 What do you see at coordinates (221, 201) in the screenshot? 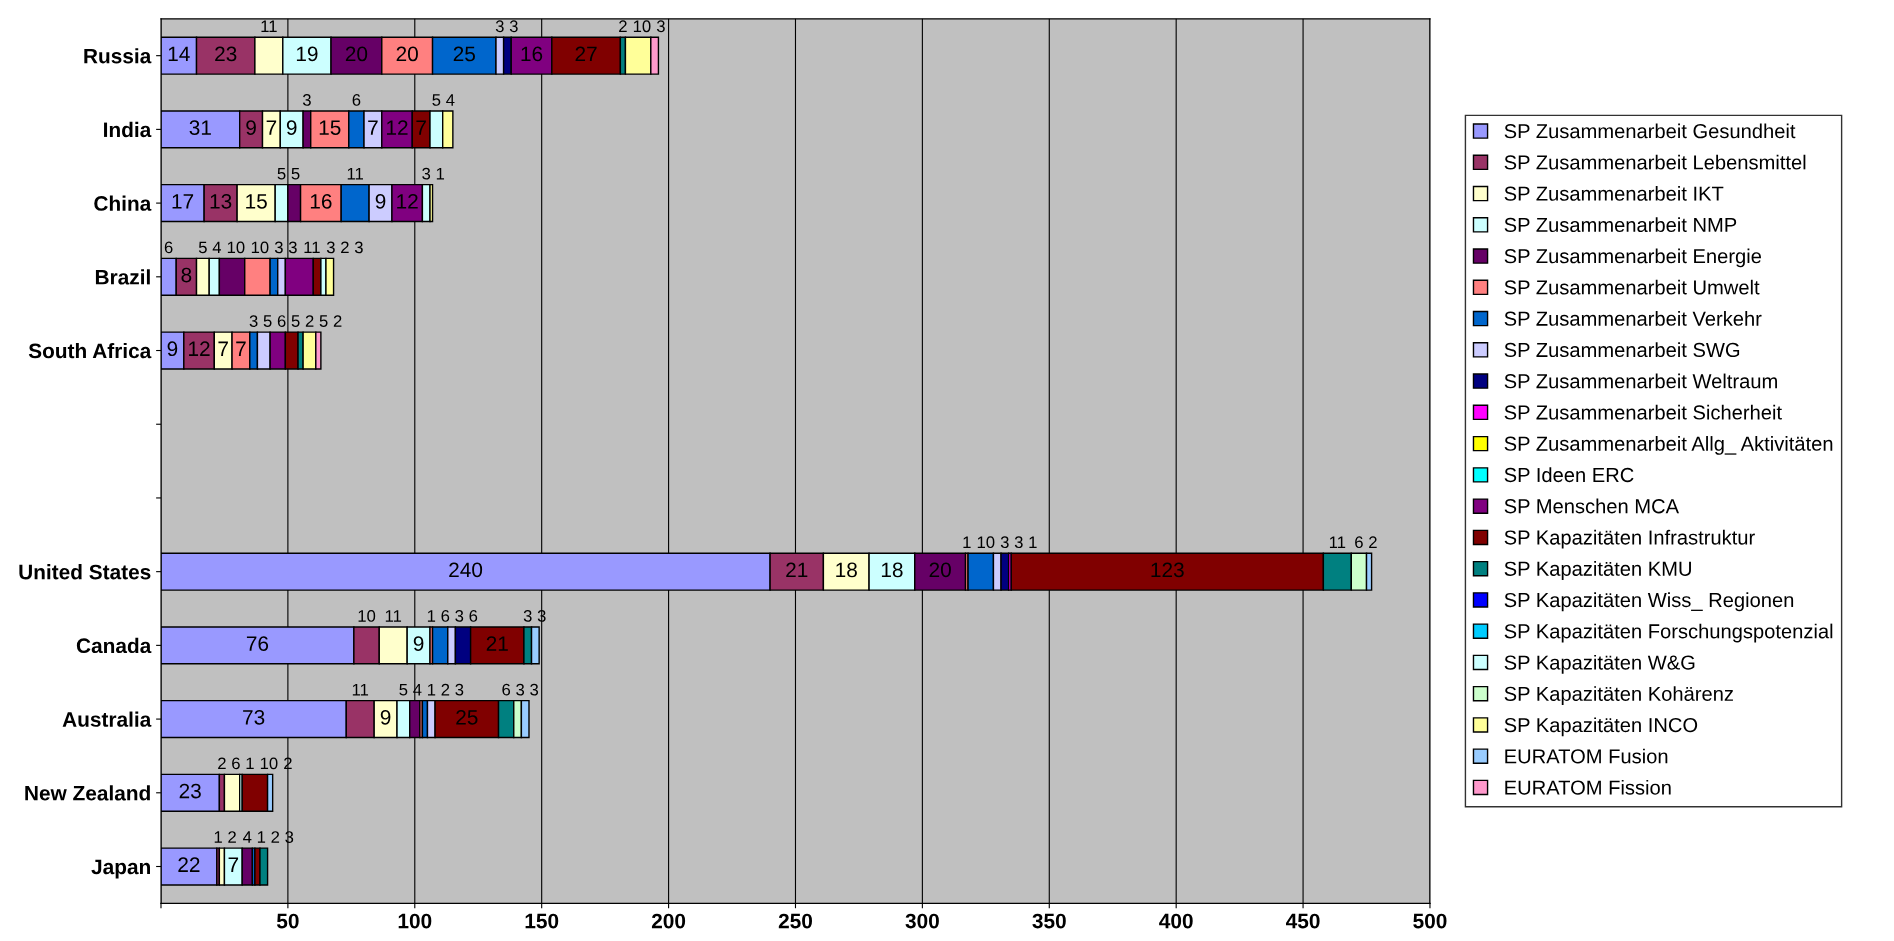
I see `data-label: 13` at bounding box center [221, 201].